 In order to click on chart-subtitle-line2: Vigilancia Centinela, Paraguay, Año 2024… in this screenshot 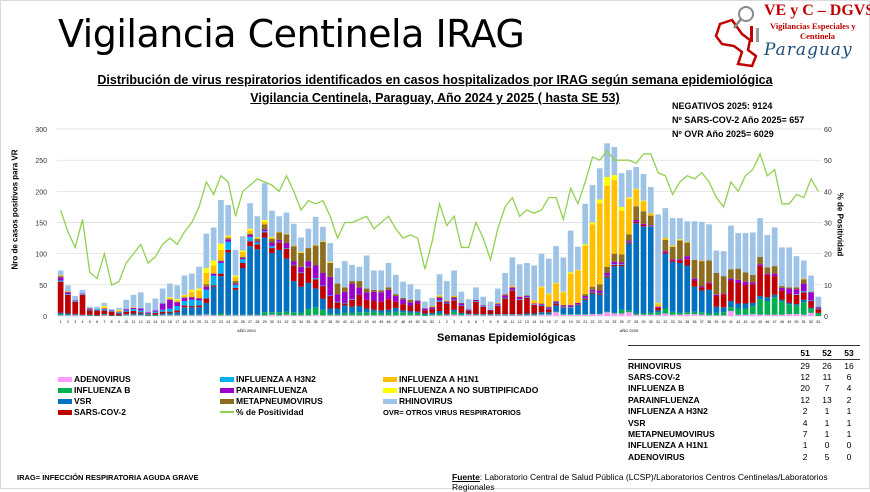, I will do `click(435, 98)`.